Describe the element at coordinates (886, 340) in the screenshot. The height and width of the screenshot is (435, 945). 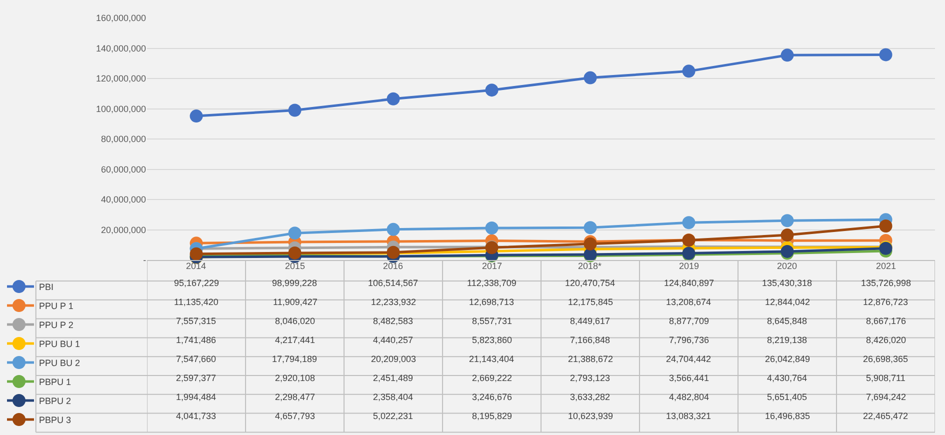
I see `data-label: 8,426,020` at that location.